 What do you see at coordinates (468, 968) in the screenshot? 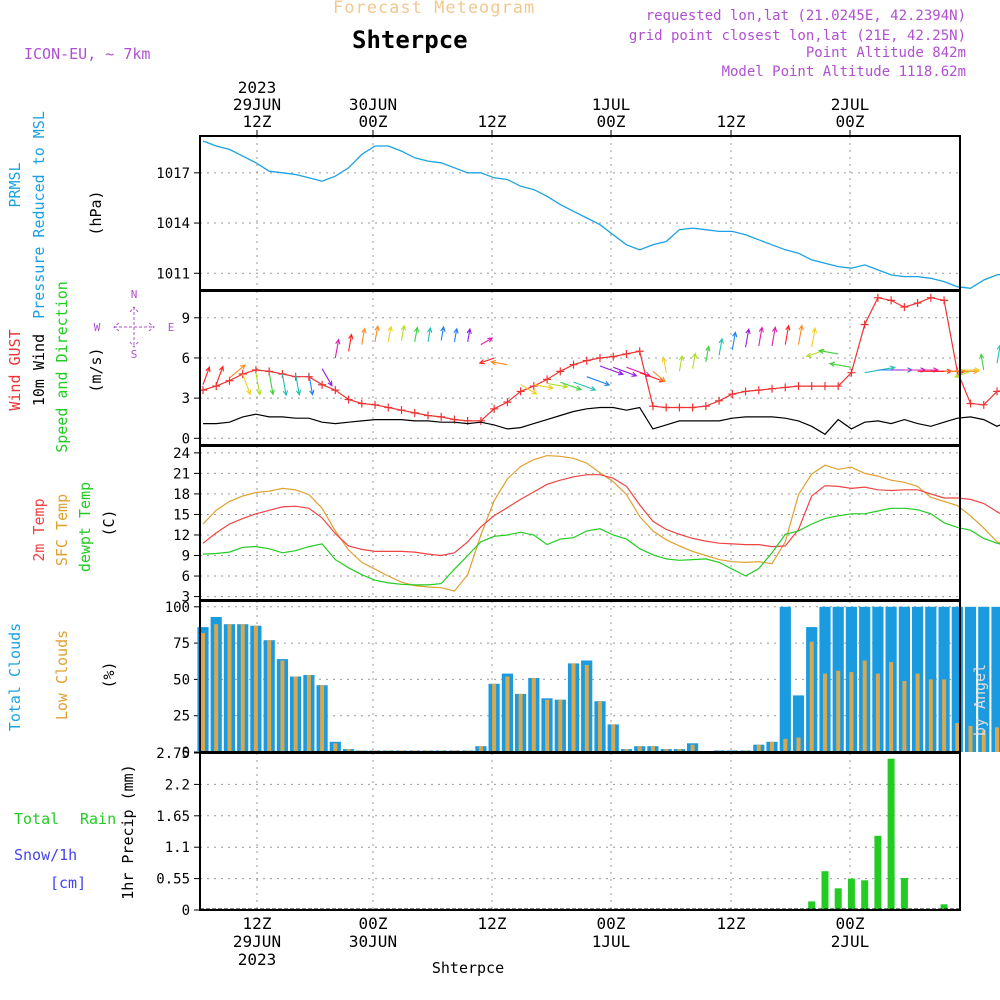
I see `footer-station: Shterpce` at bounding box center [468, 968].